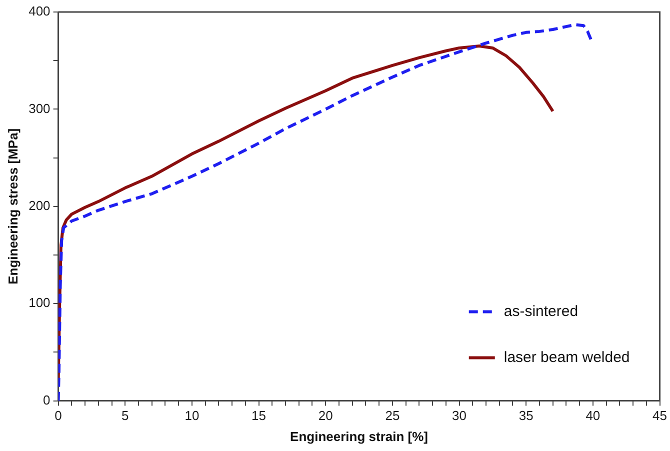 Image resolution: width=670 pixels, height=451 pixels. Describe the element at coordinates (39, 205) in the screenshot. I see `y-tick-label: 200` at that location.